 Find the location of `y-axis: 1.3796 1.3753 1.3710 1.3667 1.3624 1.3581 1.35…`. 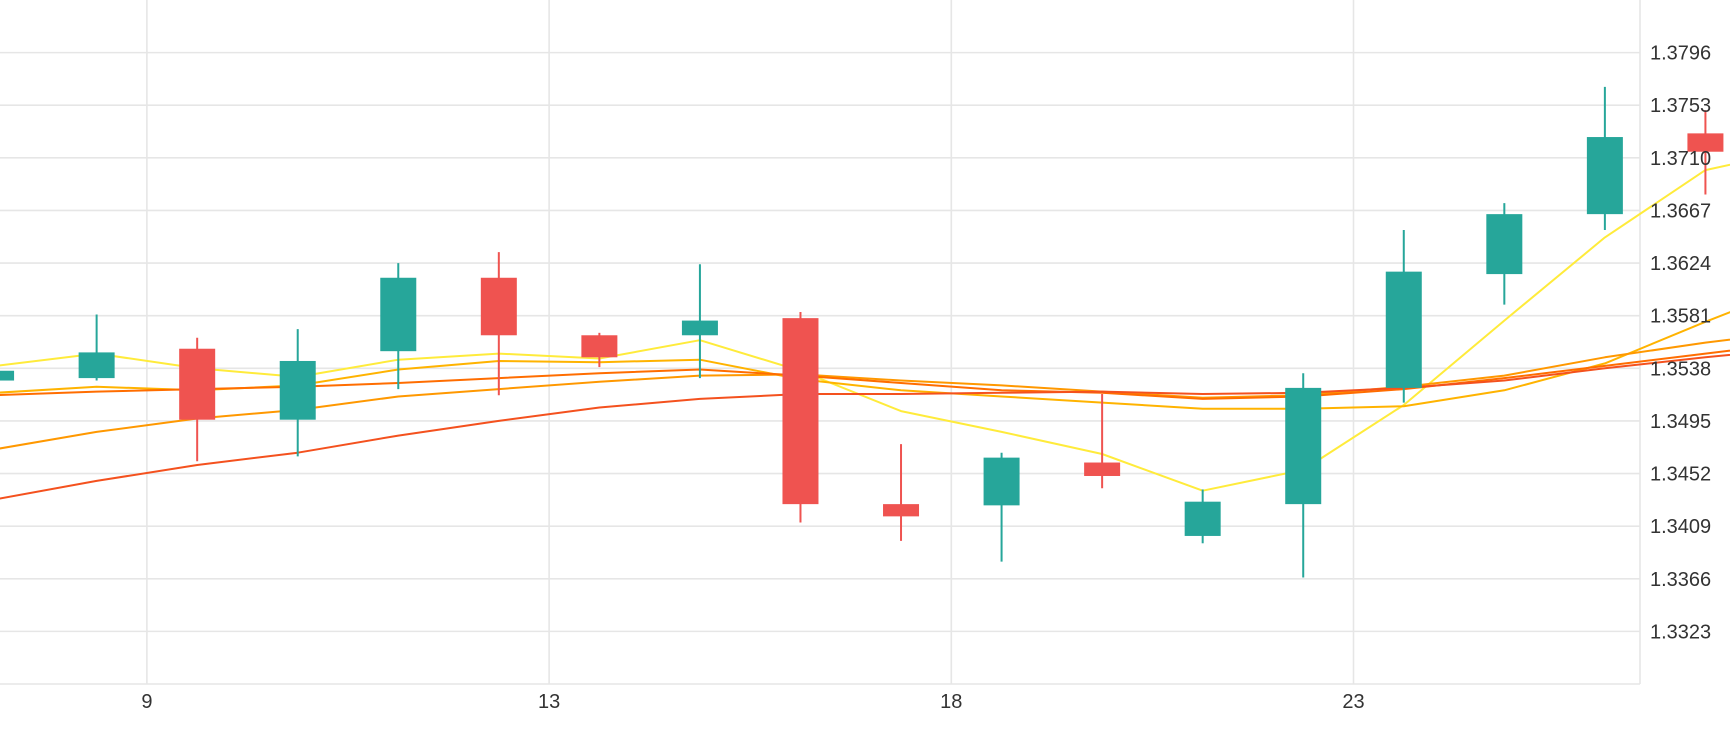

y-axis: 1.3796 1.3753 1.3710 1.3667 1.3624 1.3581 1.35… is located at coordinates (1680, 343).